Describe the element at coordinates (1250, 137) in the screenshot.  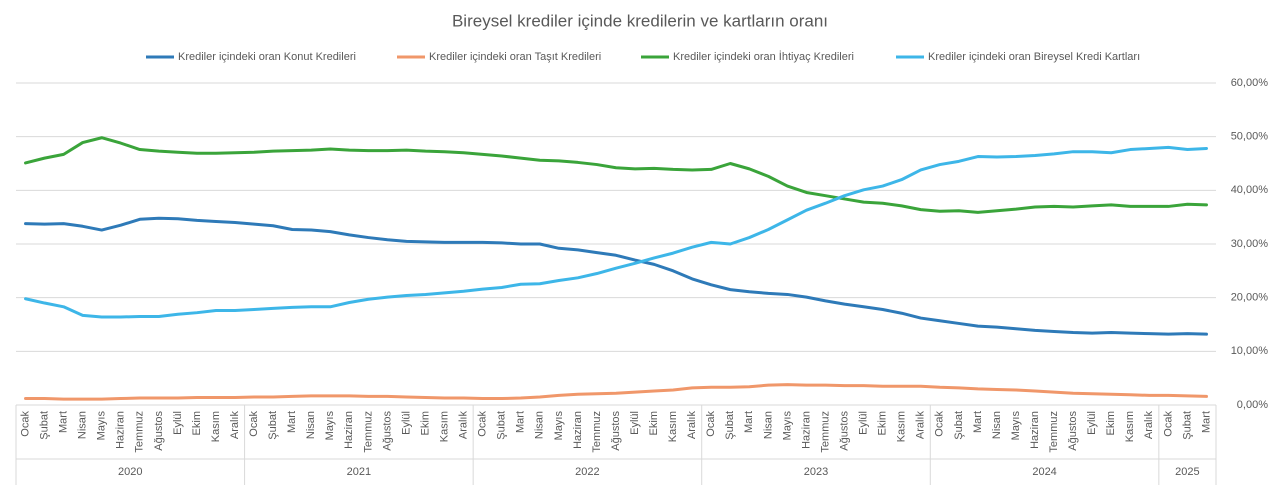
I see `y-tick-label: 50,00%` at that location.